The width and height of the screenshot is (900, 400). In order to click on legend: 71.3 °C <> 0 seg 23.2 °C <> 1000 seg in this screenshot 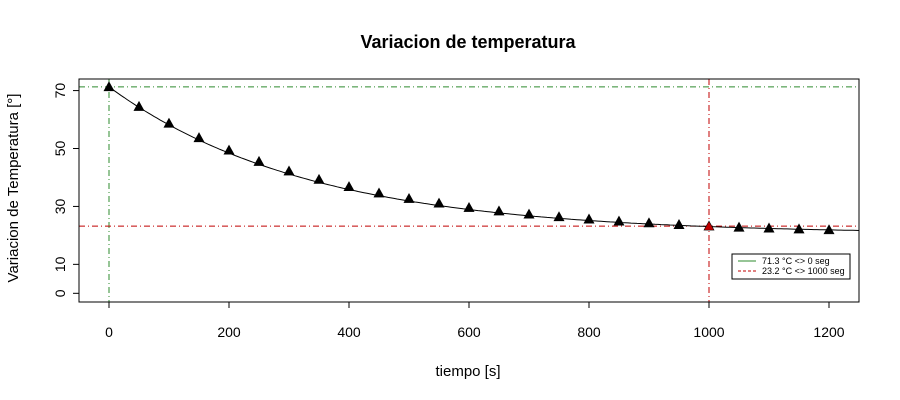, I will do `click(791, 266)`.